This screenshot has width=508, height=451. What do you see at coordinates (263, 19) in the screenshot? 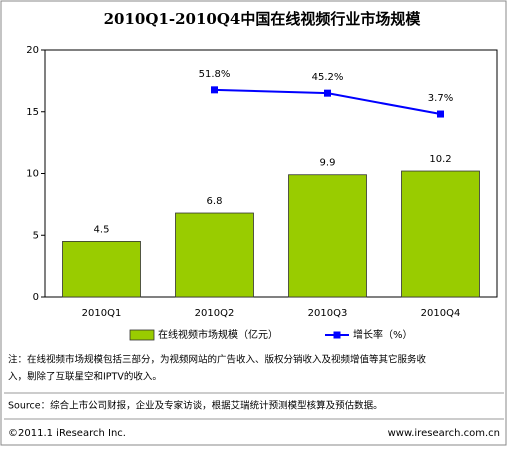
I see `chart-title: 2010Q1-2010Q4中国在线视频行业市场规模` at bounding box center [263, 19].